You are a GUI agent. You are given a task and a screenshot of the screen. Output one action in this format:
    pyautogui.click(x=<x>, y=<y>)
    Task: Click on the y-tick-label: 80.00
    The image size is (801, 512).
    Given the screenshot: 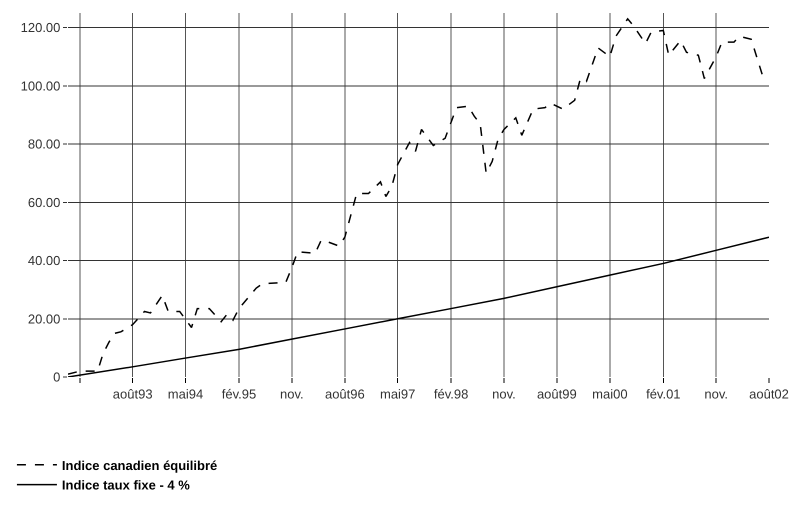 What is the action you would take?
    pyautogui.click(x=44, y=144)
    